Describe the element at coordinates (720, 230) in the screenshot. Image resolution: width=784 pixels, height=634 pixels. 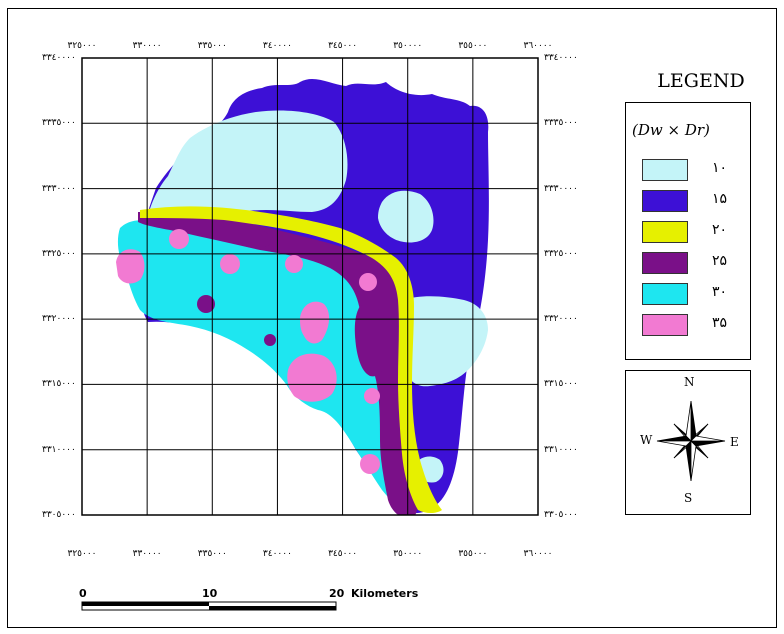
I see `legend-label: ٢٠` at that location.